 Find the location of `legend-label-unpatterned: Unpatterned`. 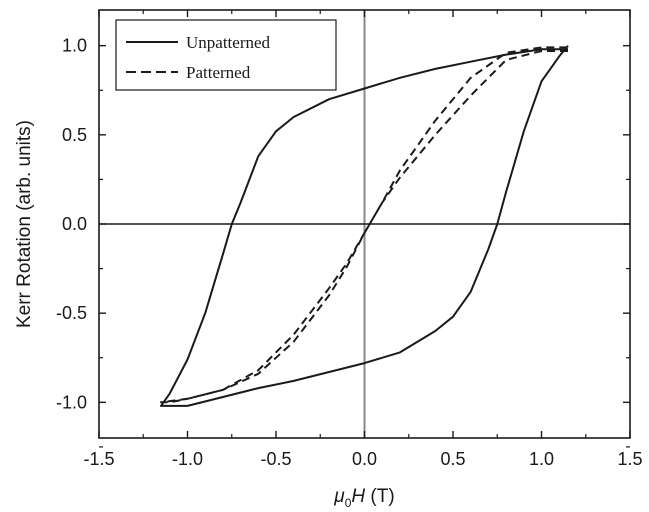

legend-label-unpatterned: Unpatterned is located at coordinates (228, 42).